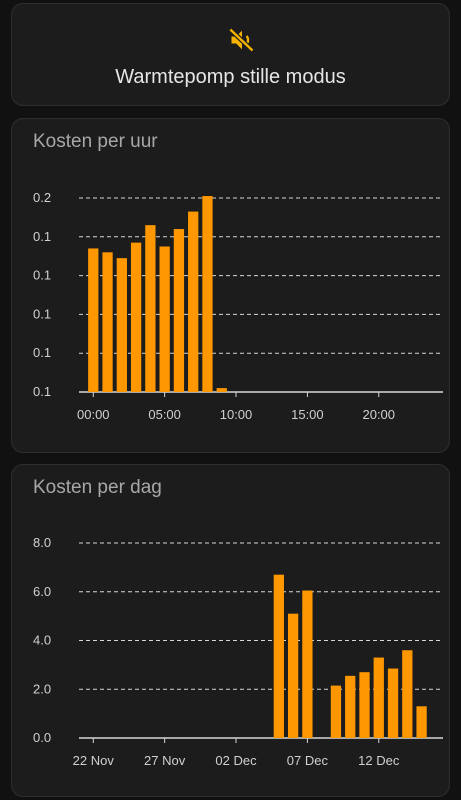 Image resolution: width=461 pixels, height=800 pixels. I want to click on y-tick-label: 4.0, so click(42, 640).